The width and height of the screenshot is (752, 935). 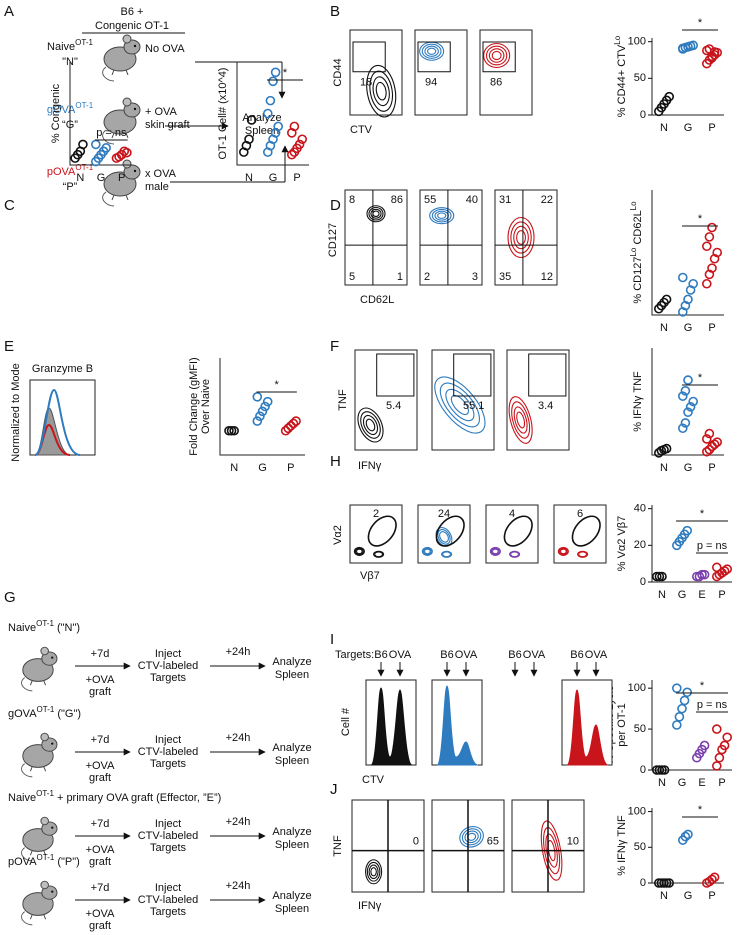 What do you see at coordinates (637, 42) in the screenshot?
I see `y-tick-label: 100` at bounding box center [637, 42].